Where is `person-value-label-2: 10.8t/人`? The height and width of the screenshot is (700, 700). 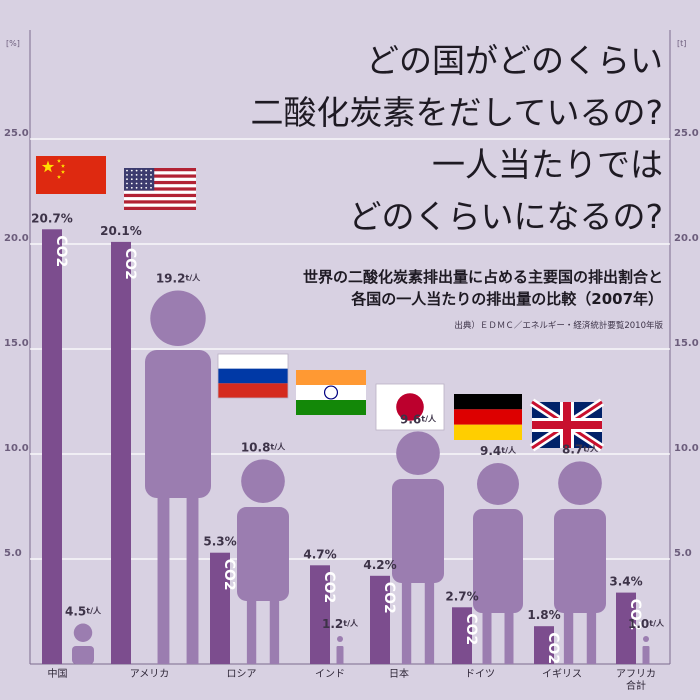
person-value-label-2: 10.8t/人 is located at coordinates (263, 447).